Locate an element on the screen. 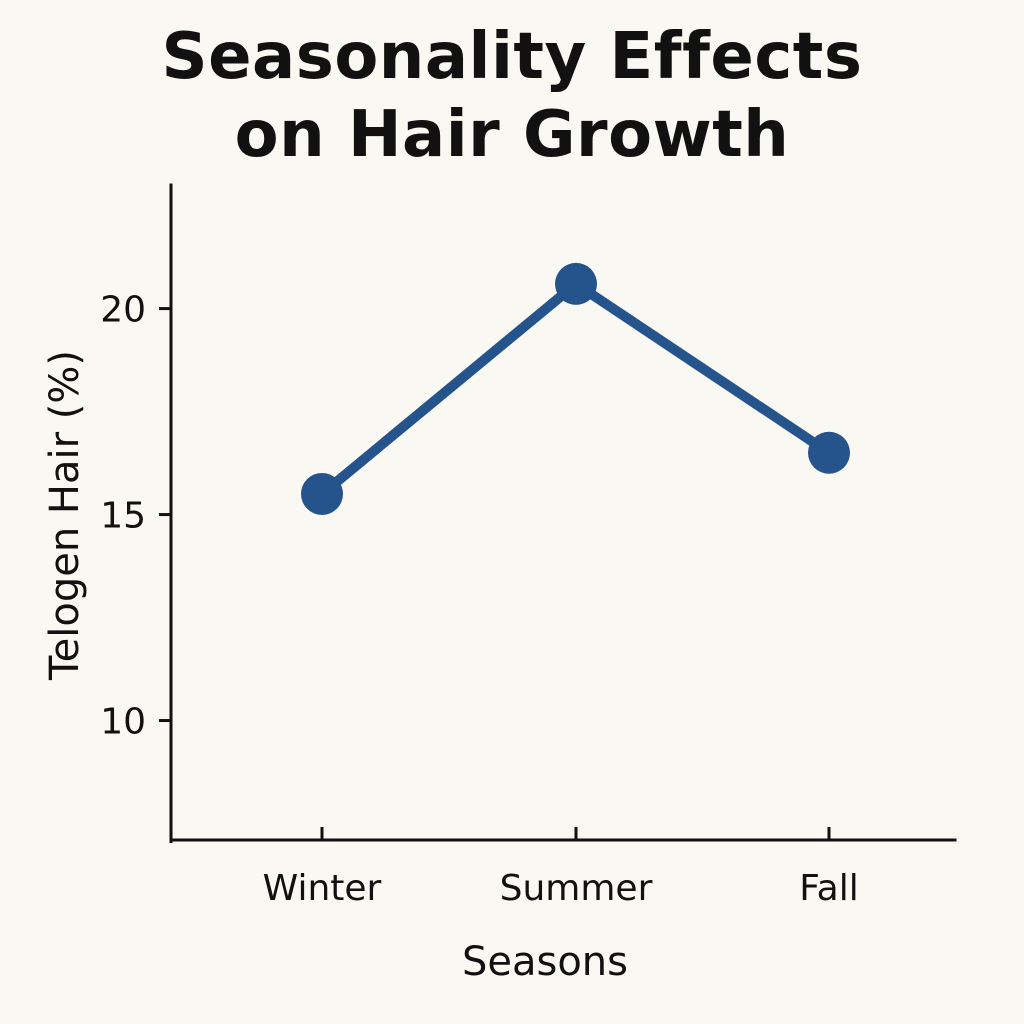 This screenshot has height=1024, width=1024. y-tick-label: 15 is located at coordinates (123, 516).